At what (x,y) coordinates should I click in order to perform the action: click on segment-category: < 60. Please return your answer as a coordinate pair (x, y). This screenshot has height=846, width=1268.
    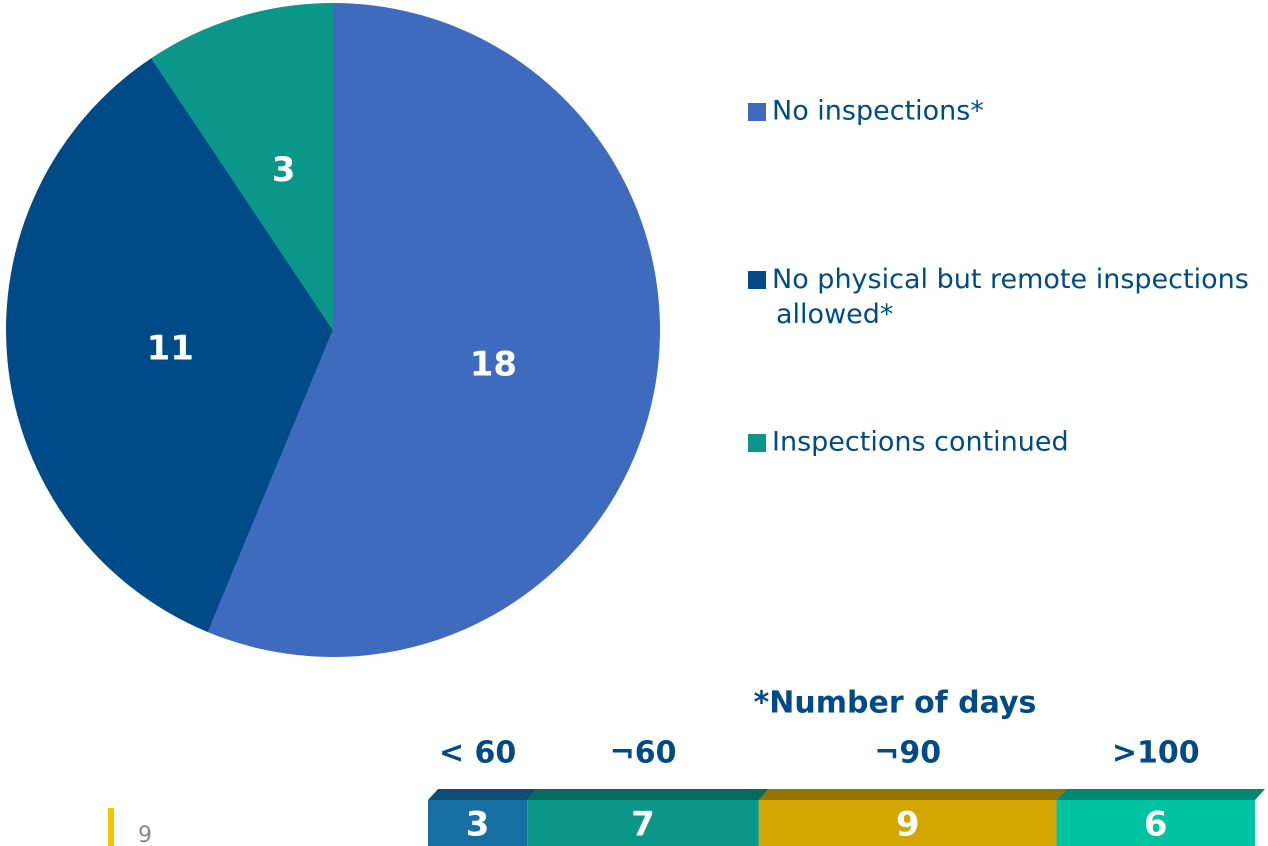
    Looking at the image, I should click on (477, 753).